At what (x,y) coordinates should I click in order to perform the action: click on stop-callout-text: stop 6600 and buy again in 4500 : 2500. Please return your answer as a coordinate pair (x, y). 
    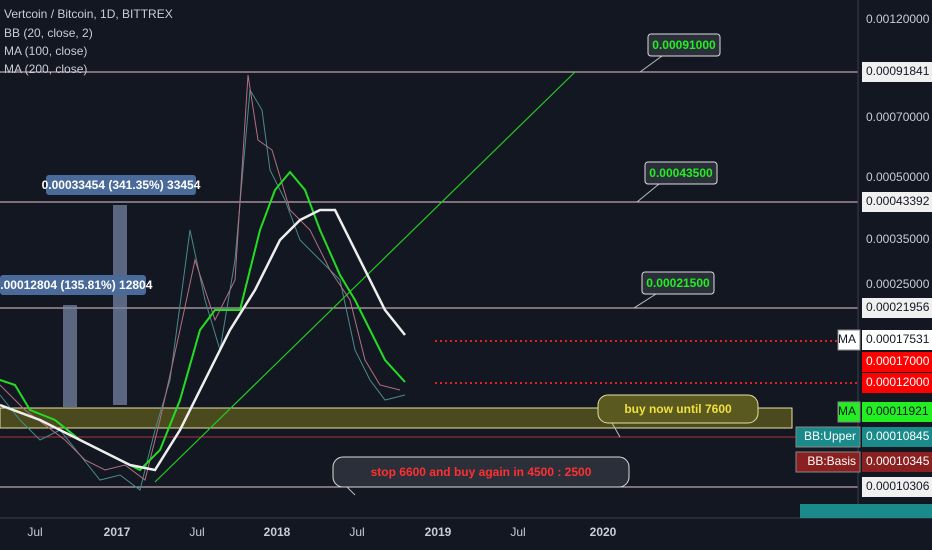
    Looking at the image, I should click on (481, 472).